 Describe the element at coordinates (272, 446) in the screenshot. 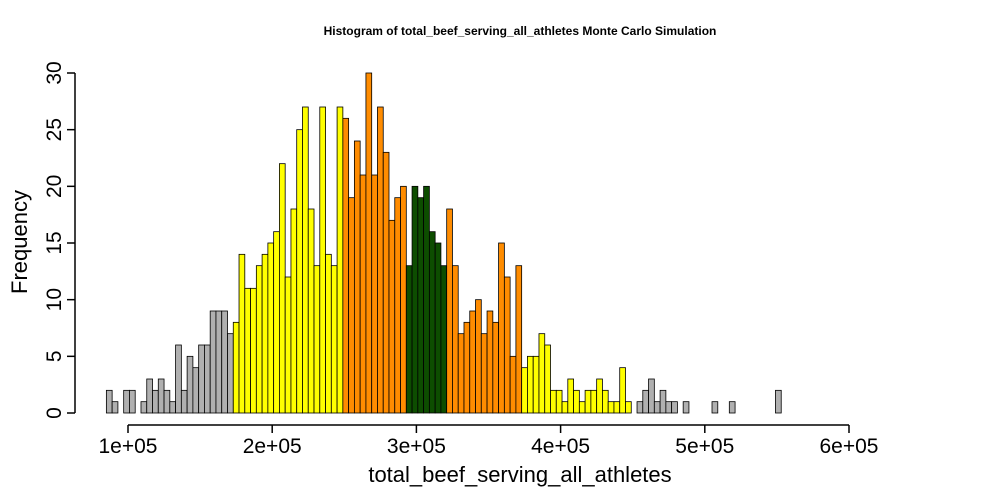

I see `x-tick-label: 2e+05` at that location.